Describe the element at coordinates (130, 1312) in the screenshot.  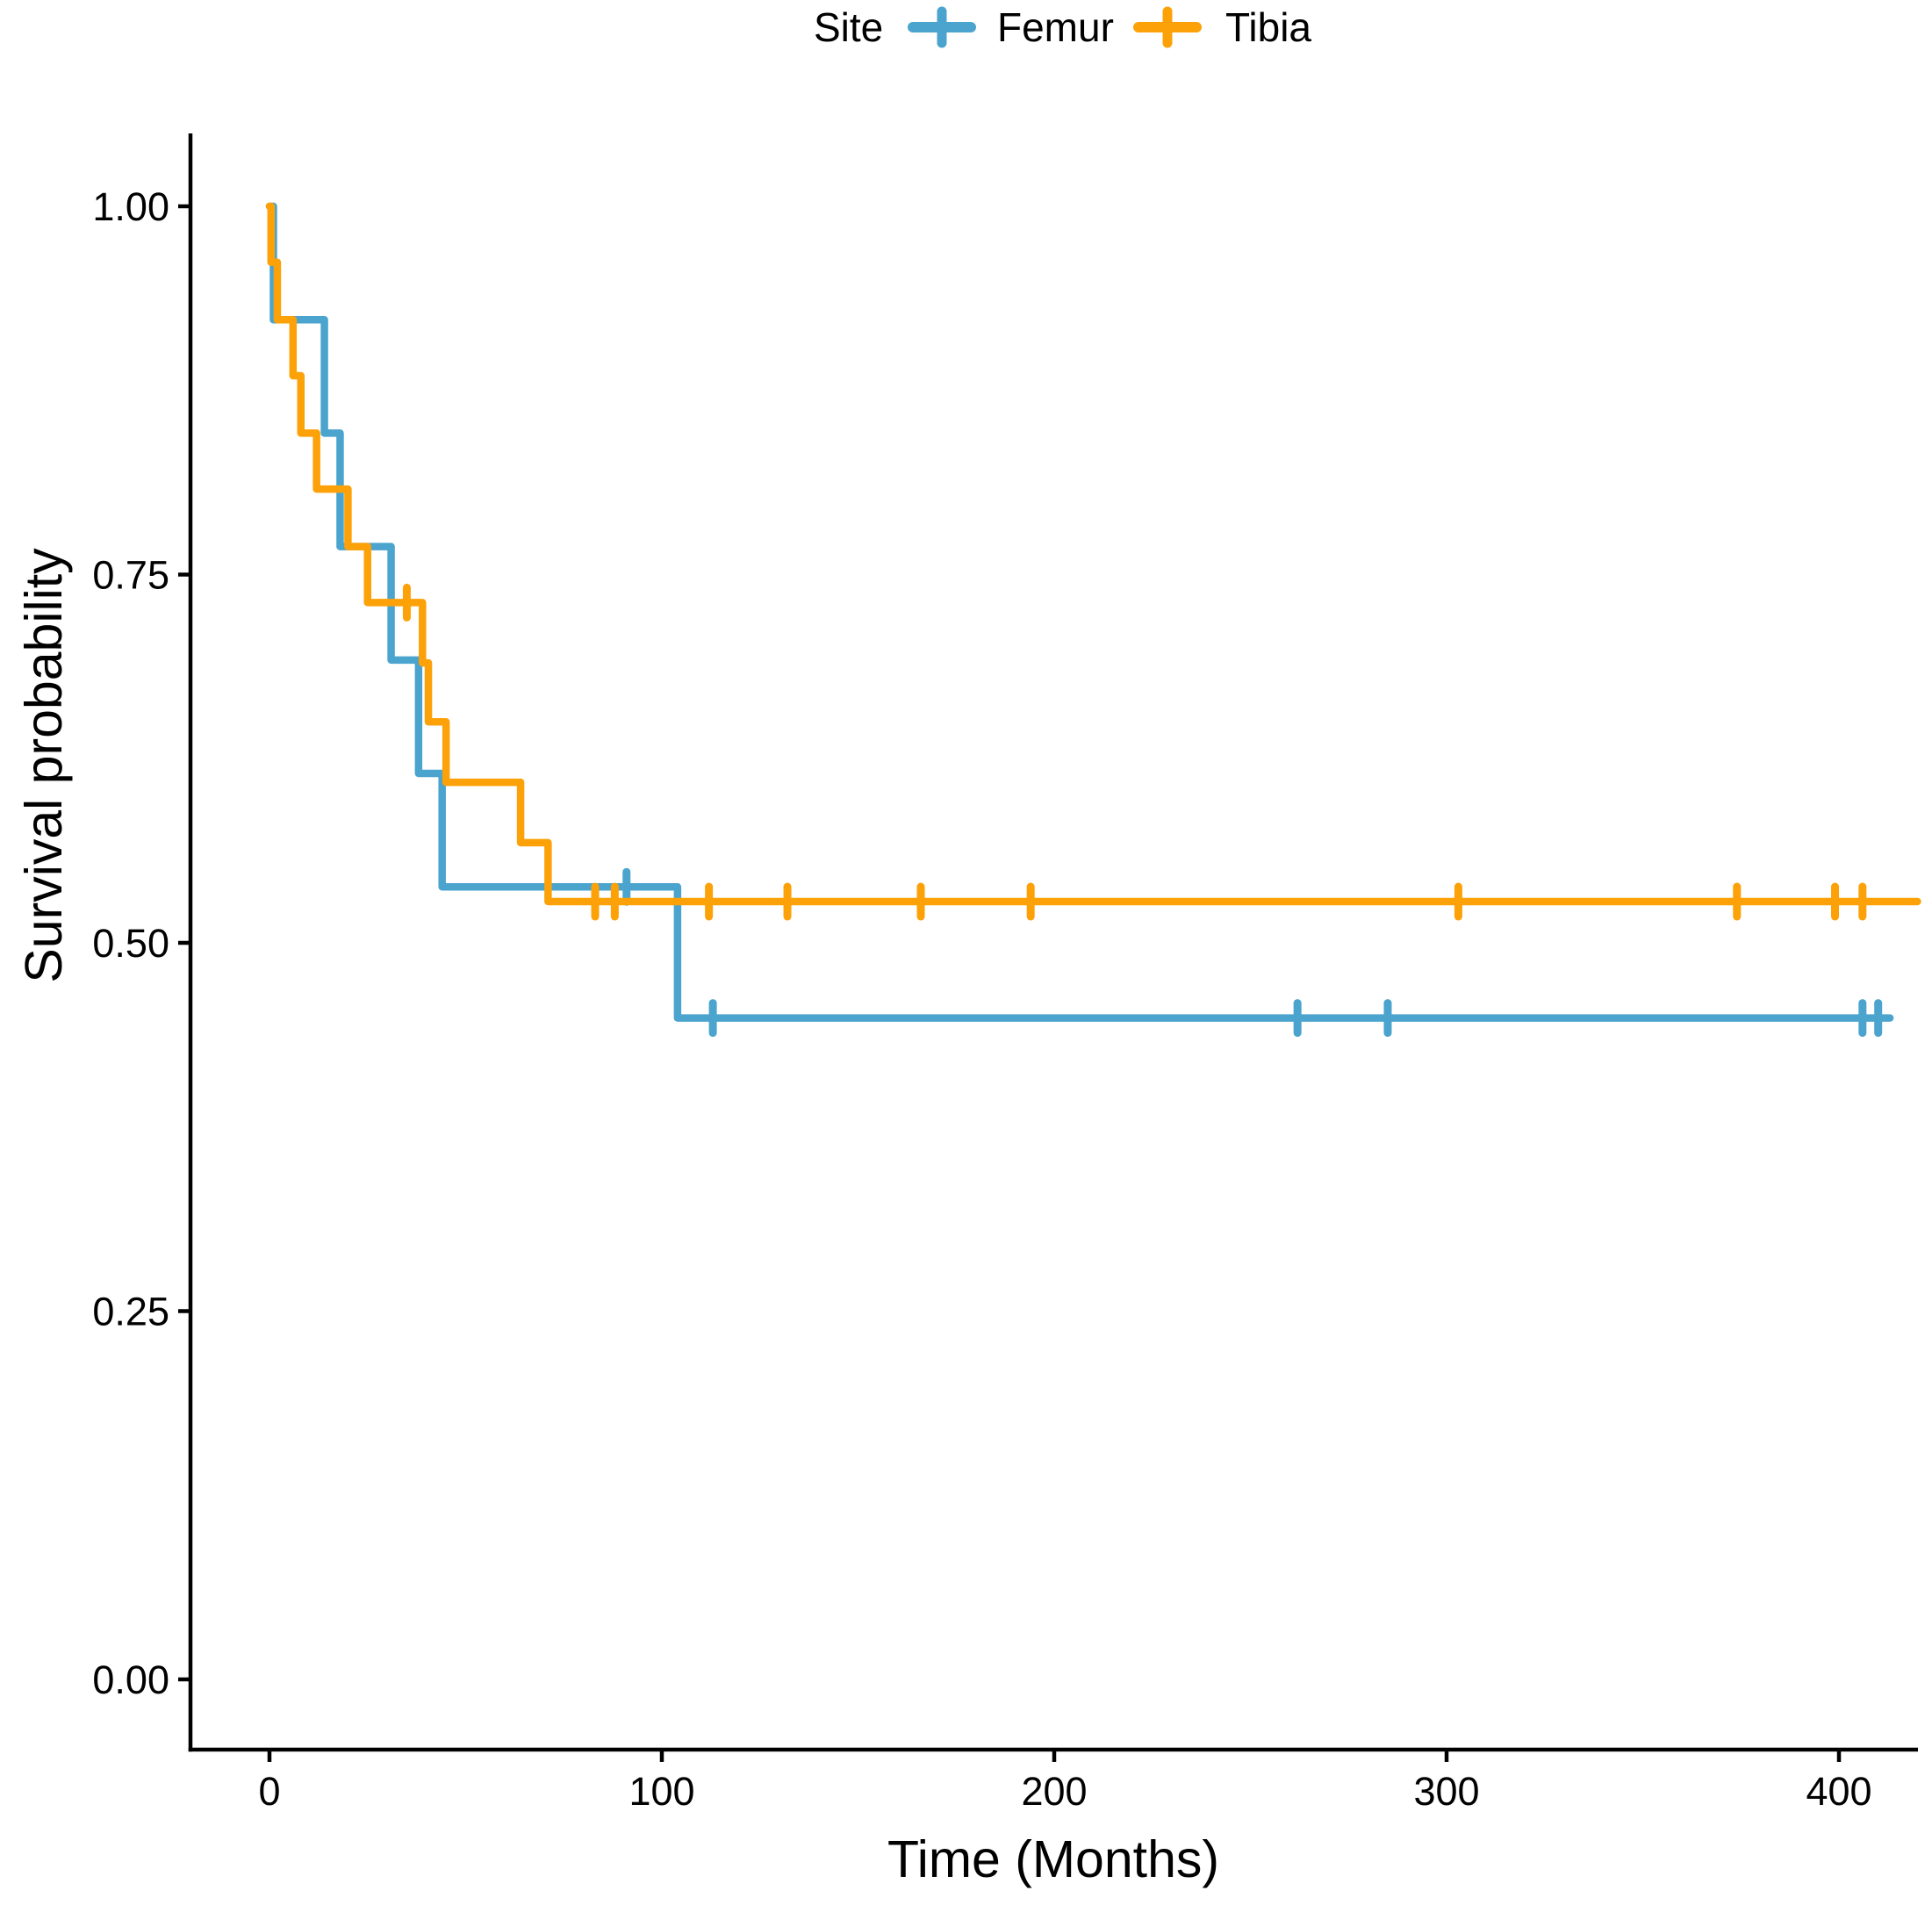
I see `y-tick-label: 0.25` at that location.